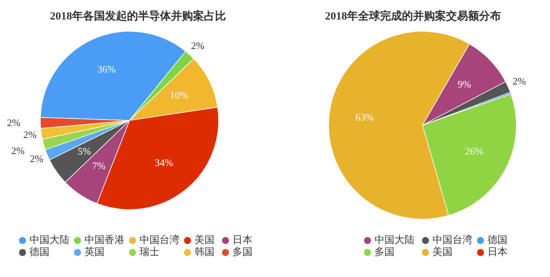  Describe the element at coordinates (204, 252) in the screenshot. I see `legend-label: 韩国` at that location.